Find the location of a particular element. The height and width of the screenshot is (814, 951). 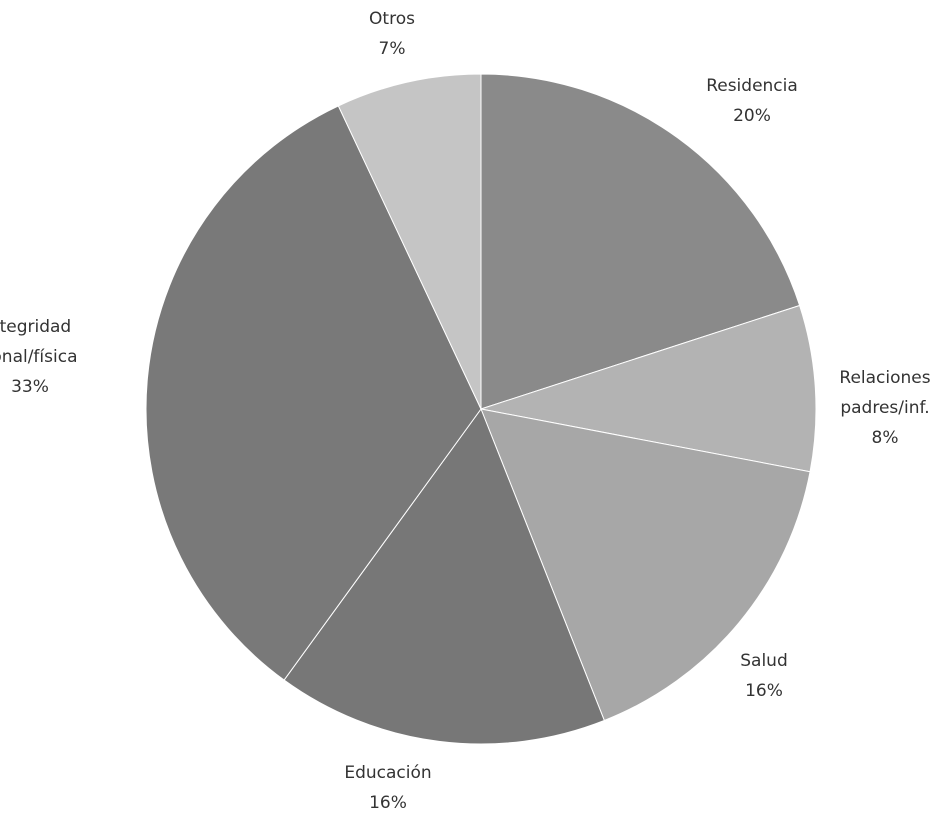

slice-category-label: Relaciones is located at coordinates (884, 378).